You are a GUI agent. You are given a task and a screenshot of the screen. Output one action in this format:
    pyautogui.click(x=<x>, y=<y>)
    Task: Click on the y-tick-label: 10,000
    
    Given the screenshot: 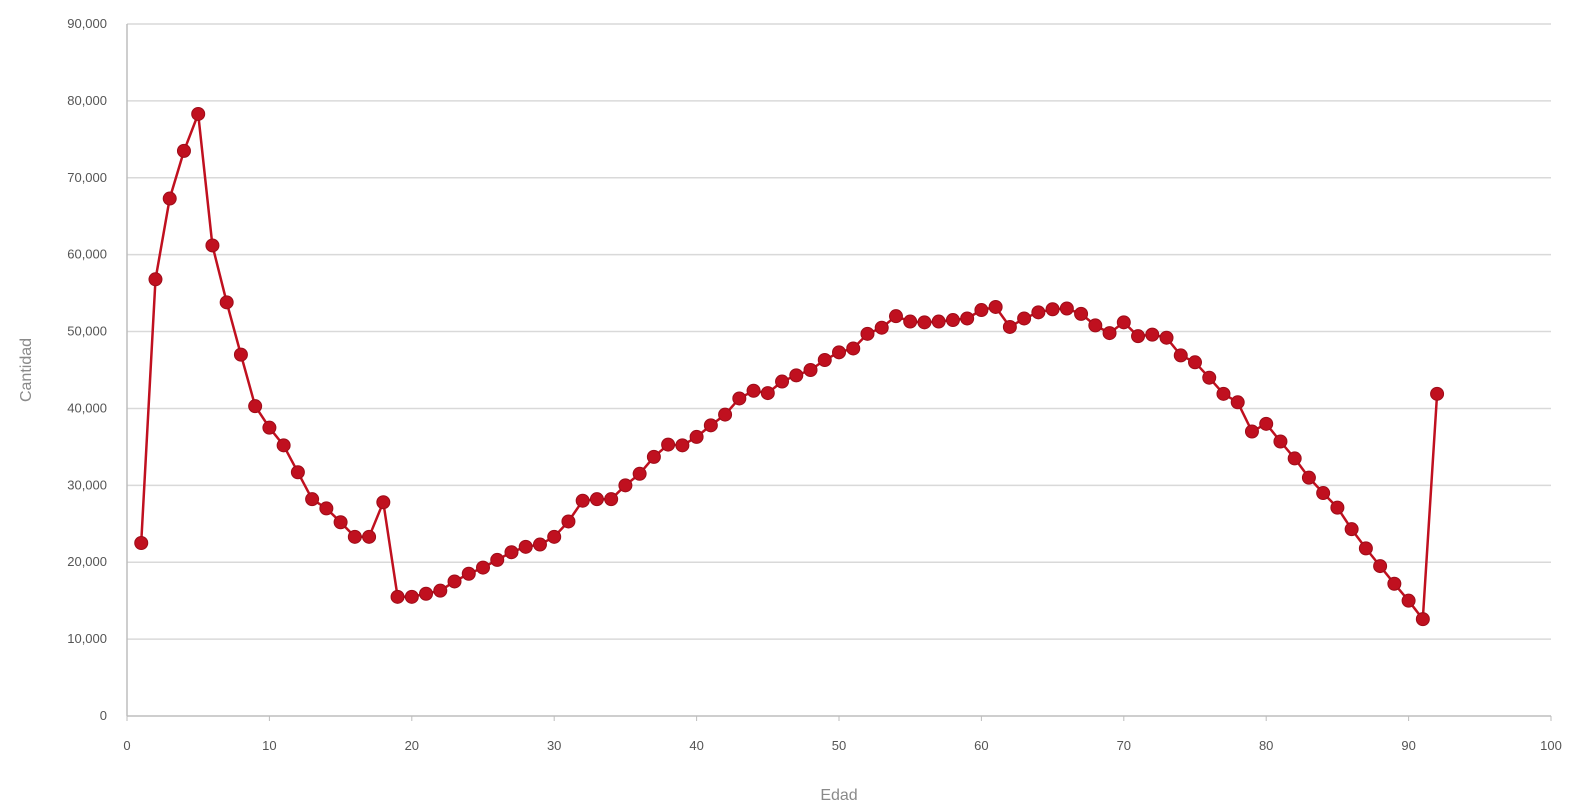 What is the action you would take?
    pyautogui.click(x=87, y=638)
    